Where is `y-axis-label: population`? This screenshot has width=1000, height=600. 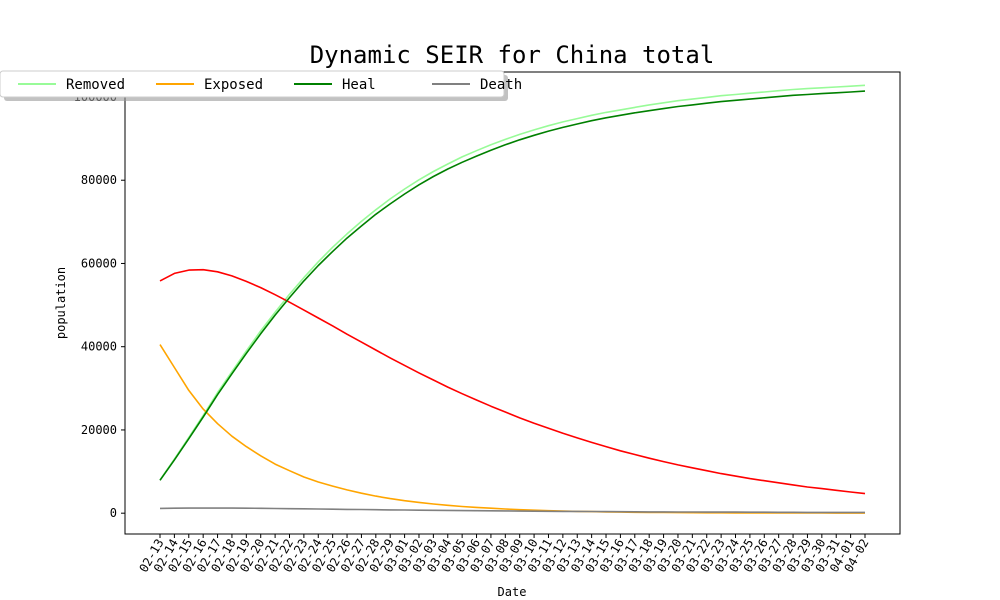
y-axis-label: population is located at coordinates (61, 303).